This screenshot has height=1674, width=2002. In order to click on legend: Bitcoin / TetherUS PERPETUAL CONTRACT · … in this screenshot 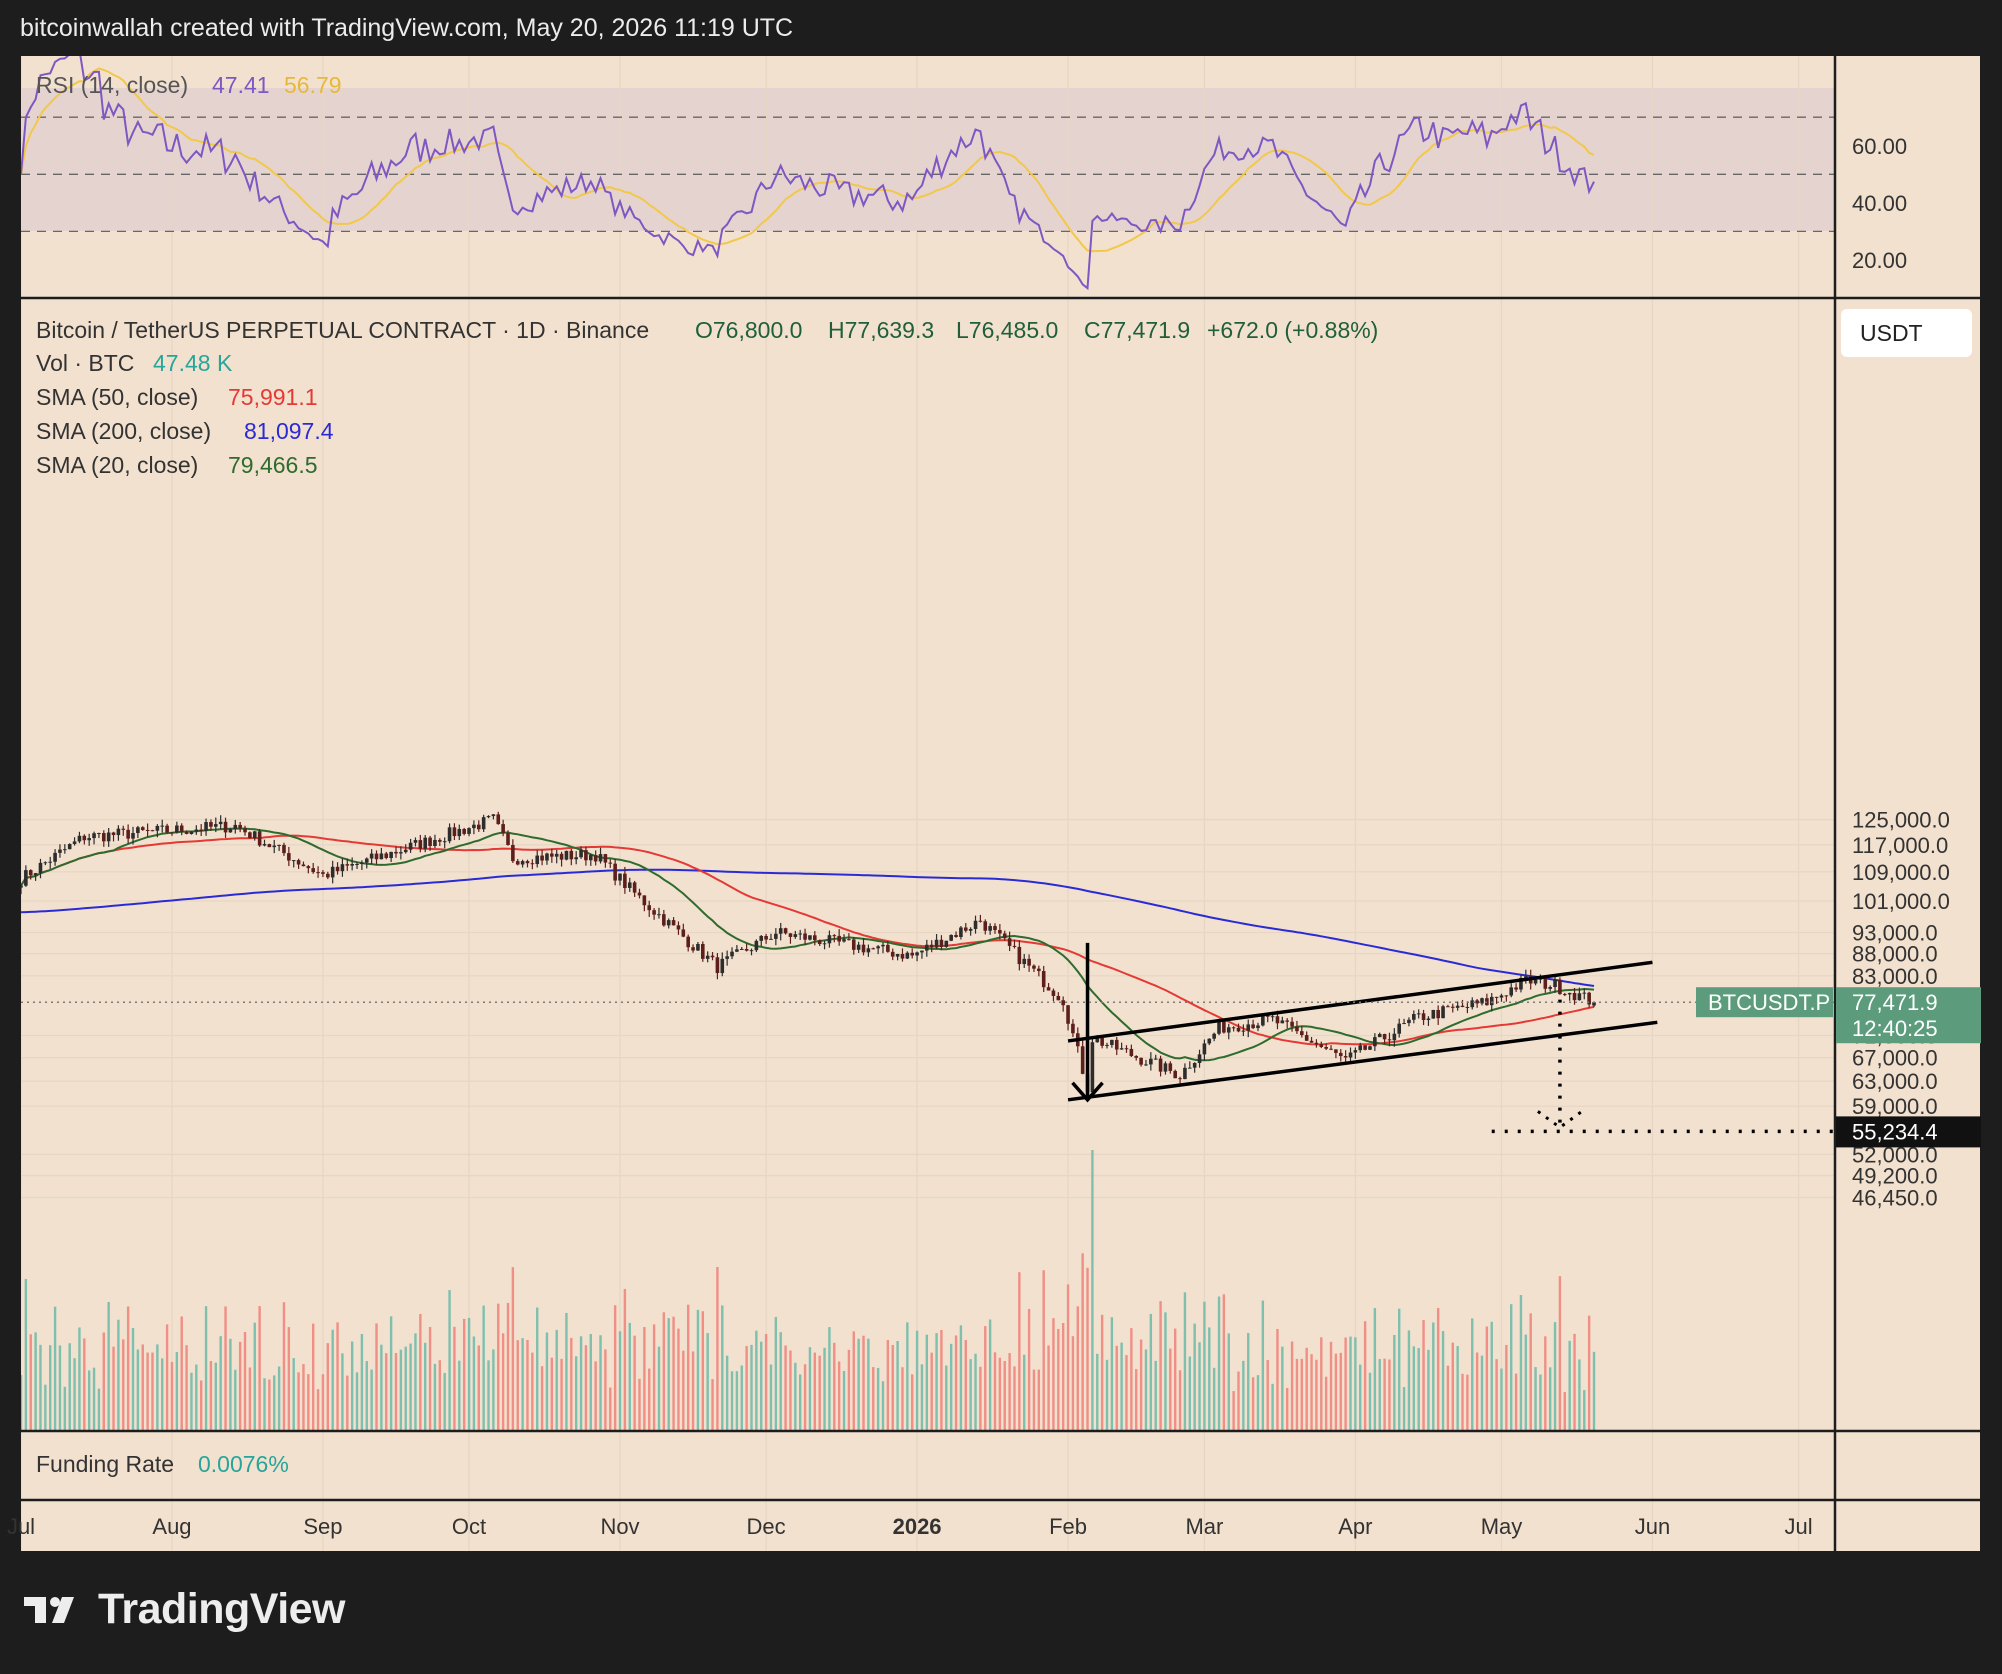, I will do `click(707, 397)`.